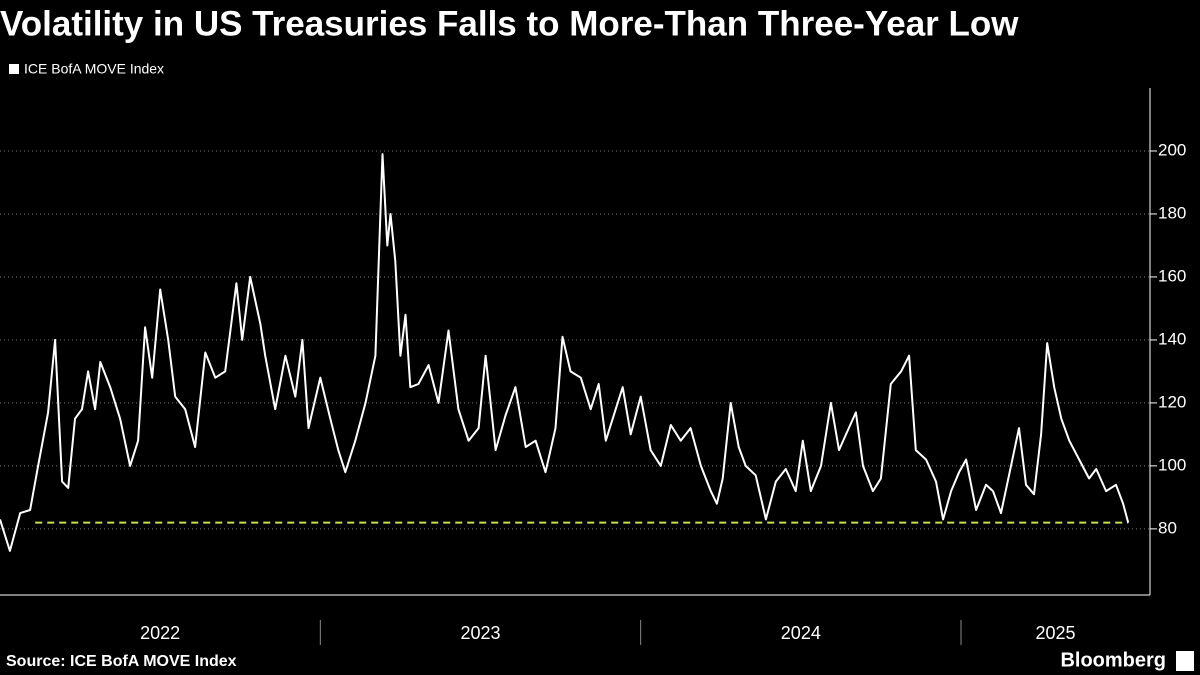 The height and width of the screenshot is (675, 1200). What do you see at coordinates (1113, 660) in the screenshot?
I see `brand: Bloomberg` at bounding box center [1113, 660].